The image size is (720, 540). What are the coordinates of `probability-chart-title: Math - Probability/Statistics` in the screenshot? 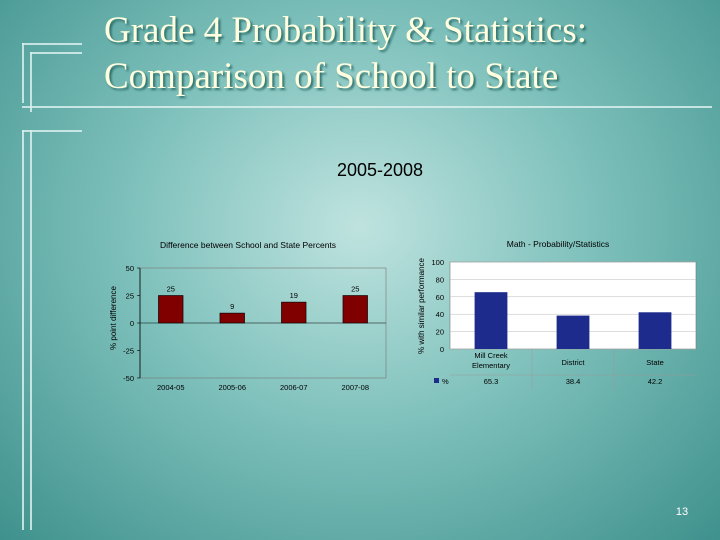 It's located at (558, 244).